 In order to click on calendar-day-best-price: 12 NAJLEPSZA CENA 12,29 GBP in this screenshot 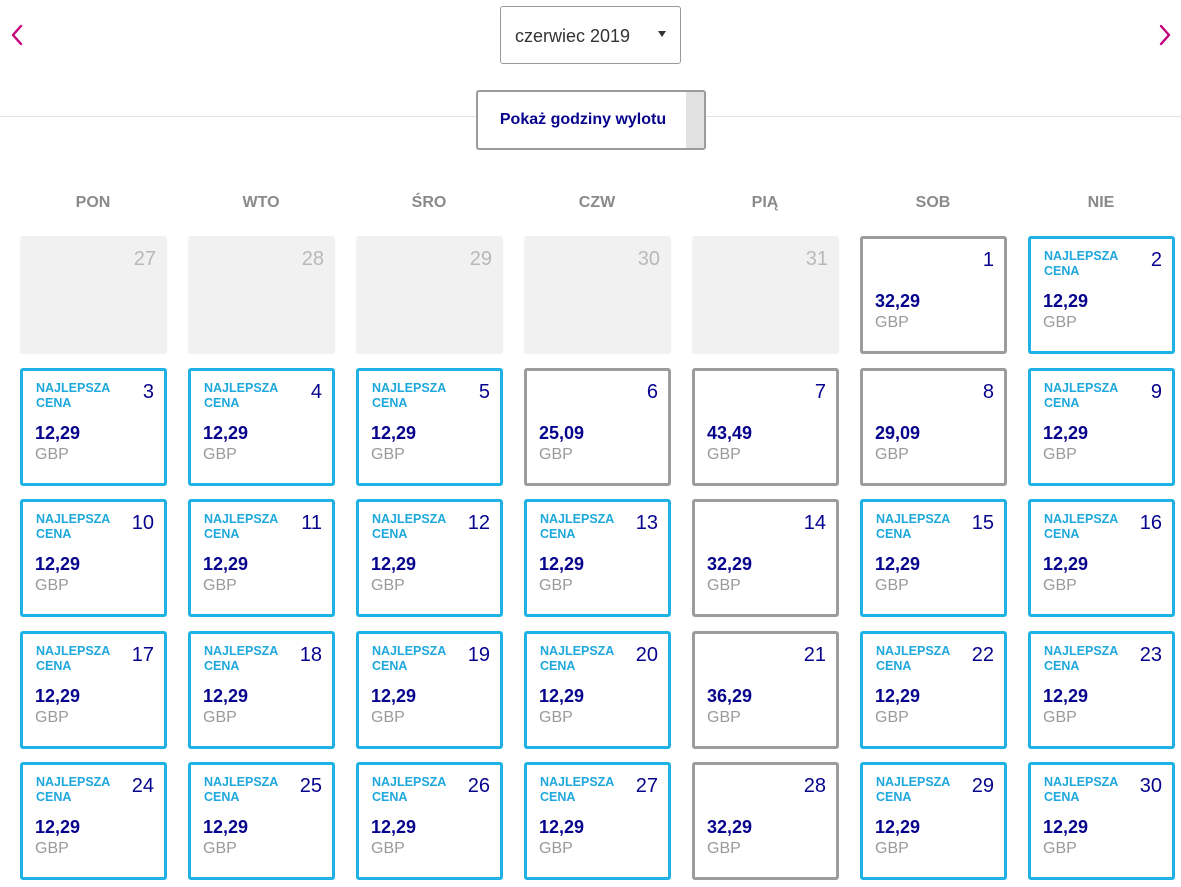, I will do `click(429, 558)`.